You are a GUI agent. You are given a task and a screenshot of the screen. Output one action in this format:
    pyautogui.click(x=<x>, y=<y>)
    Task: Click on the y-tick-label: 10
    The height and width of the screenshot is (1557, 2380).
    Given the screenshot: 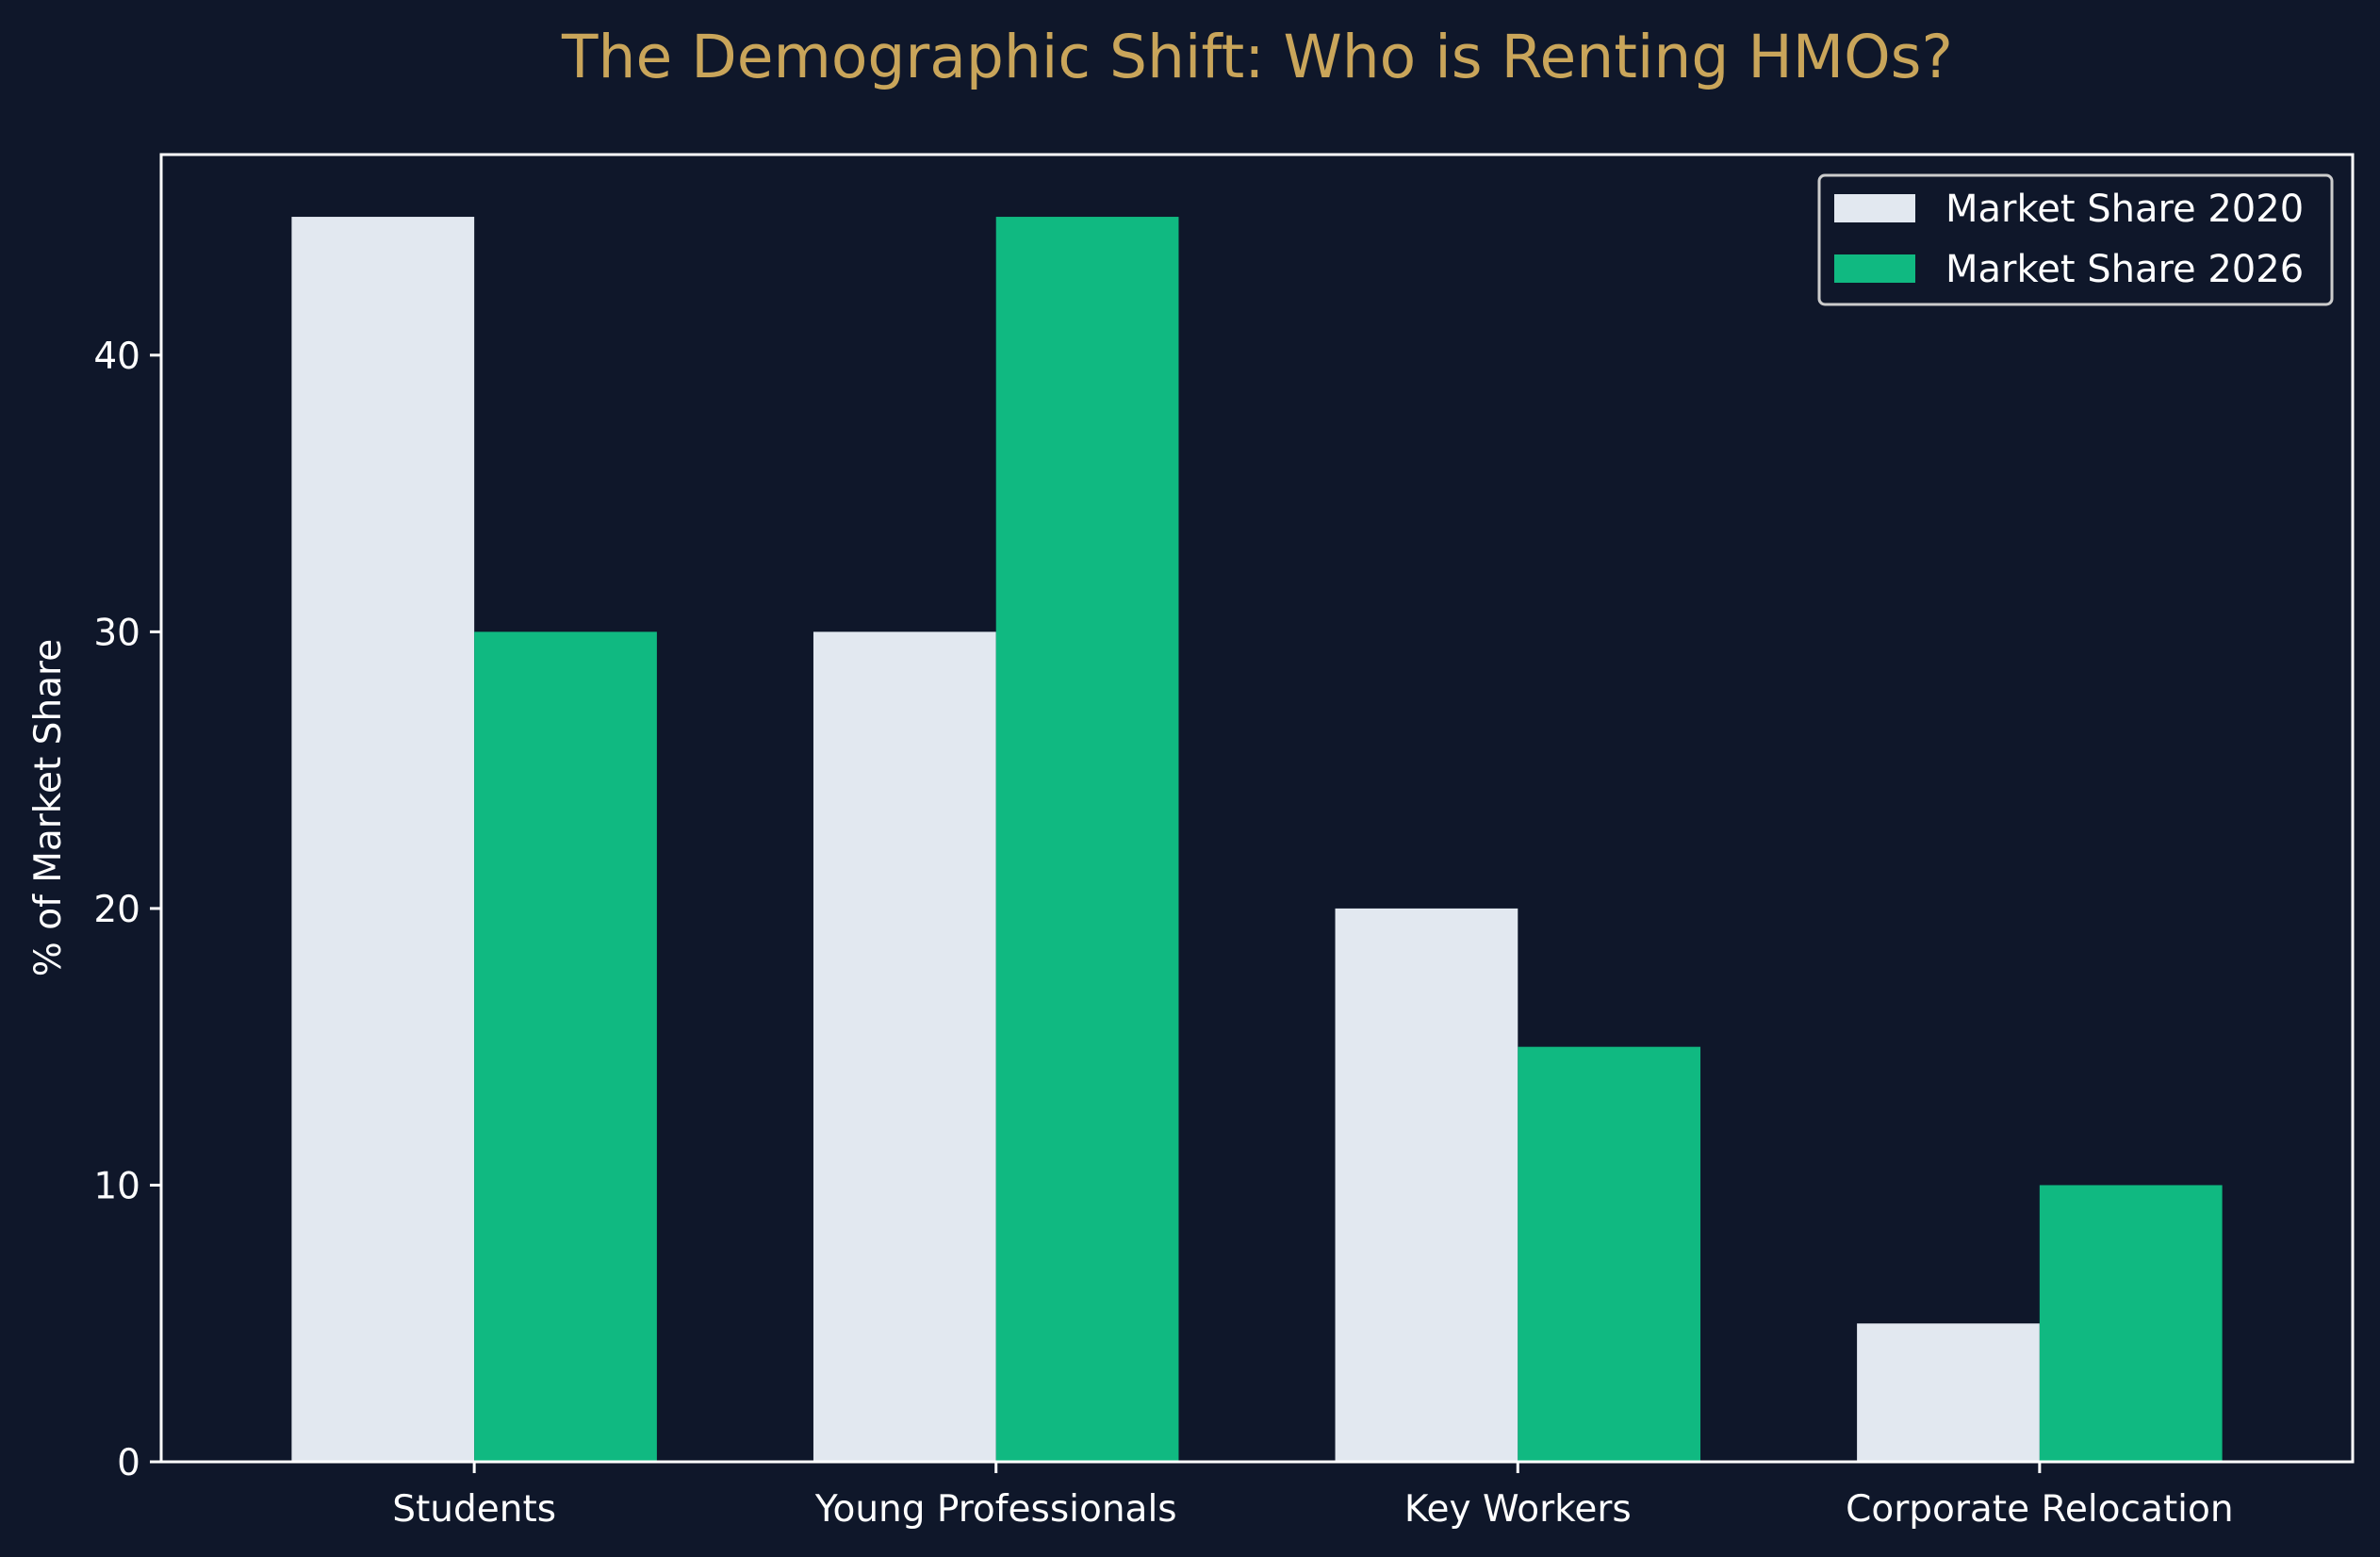 What is the action you would take?
    pyautogui.click(x=116, y=1186)
    